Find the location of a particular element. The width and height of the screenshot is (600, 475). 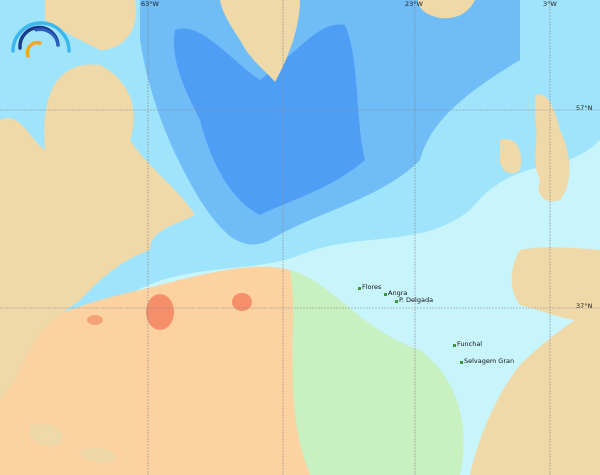

deep-blue-zone is located at coordinates (269, 120).